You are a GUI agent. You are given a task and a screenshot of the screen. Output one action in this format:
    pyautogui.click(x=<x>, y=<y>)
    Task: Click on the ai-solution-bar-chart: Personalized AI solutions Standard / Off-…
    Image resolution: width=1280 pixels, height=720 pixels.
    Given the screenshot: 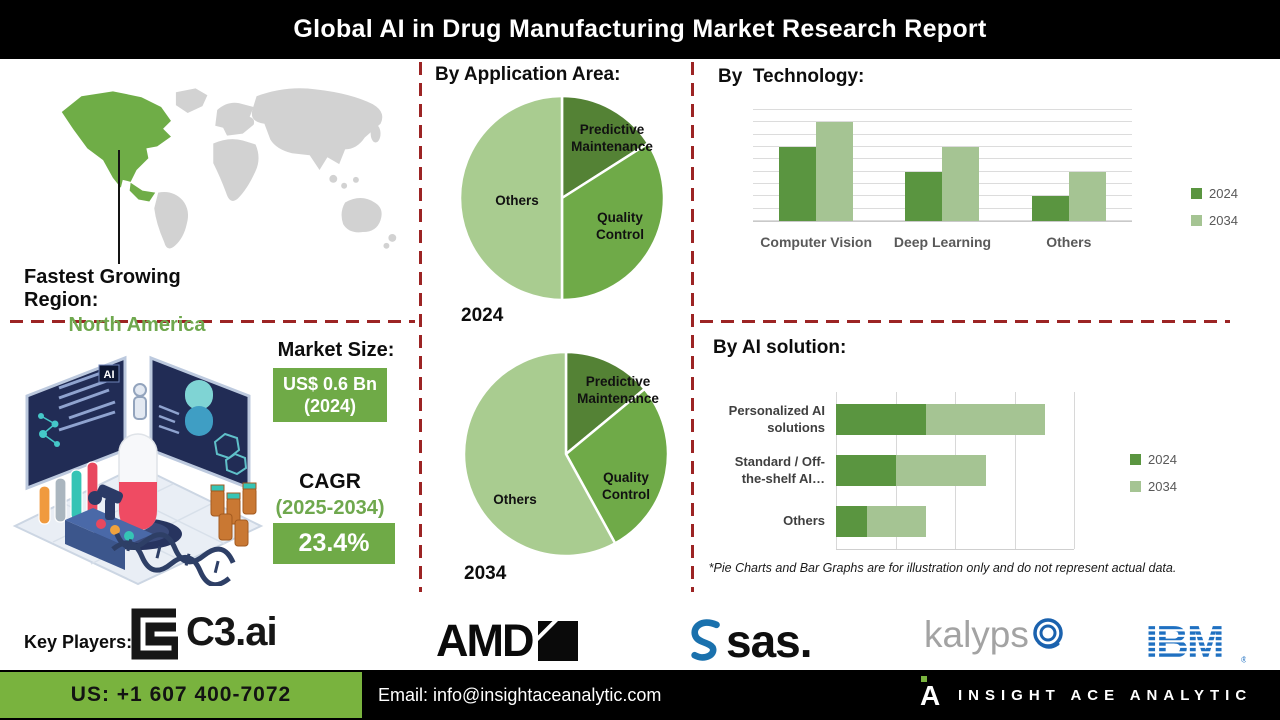 What is the action you would take?
    pyautogui.click(x=923, y=474)
    